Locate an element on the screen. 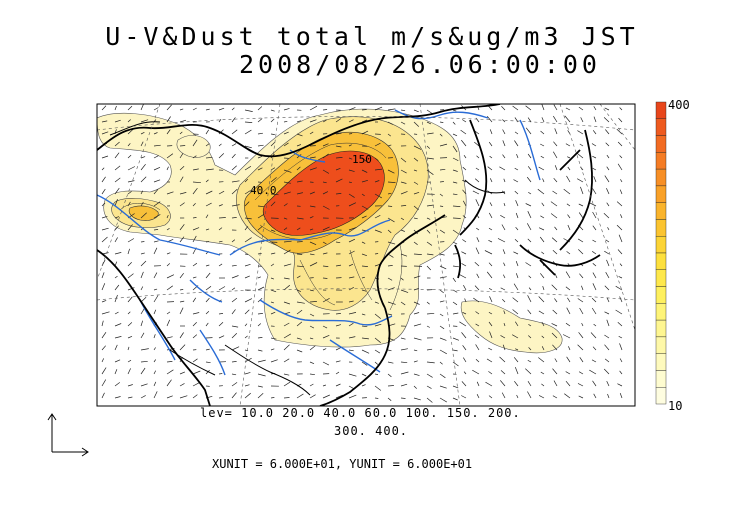  colorbar-swatch is located at coordinates (661, 379).